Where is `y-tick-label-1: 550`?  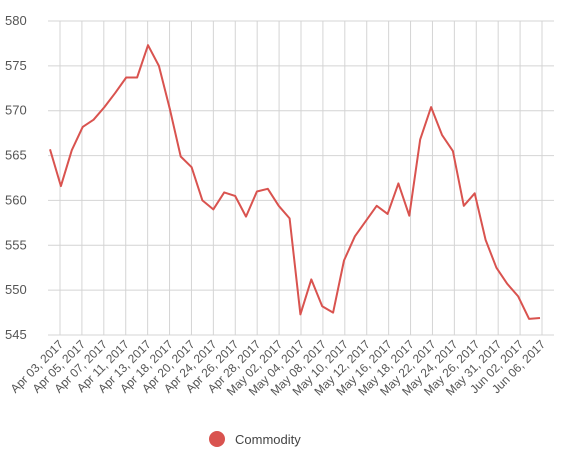
y-tick-label-1: 550 is located at coordinates (16, 289).